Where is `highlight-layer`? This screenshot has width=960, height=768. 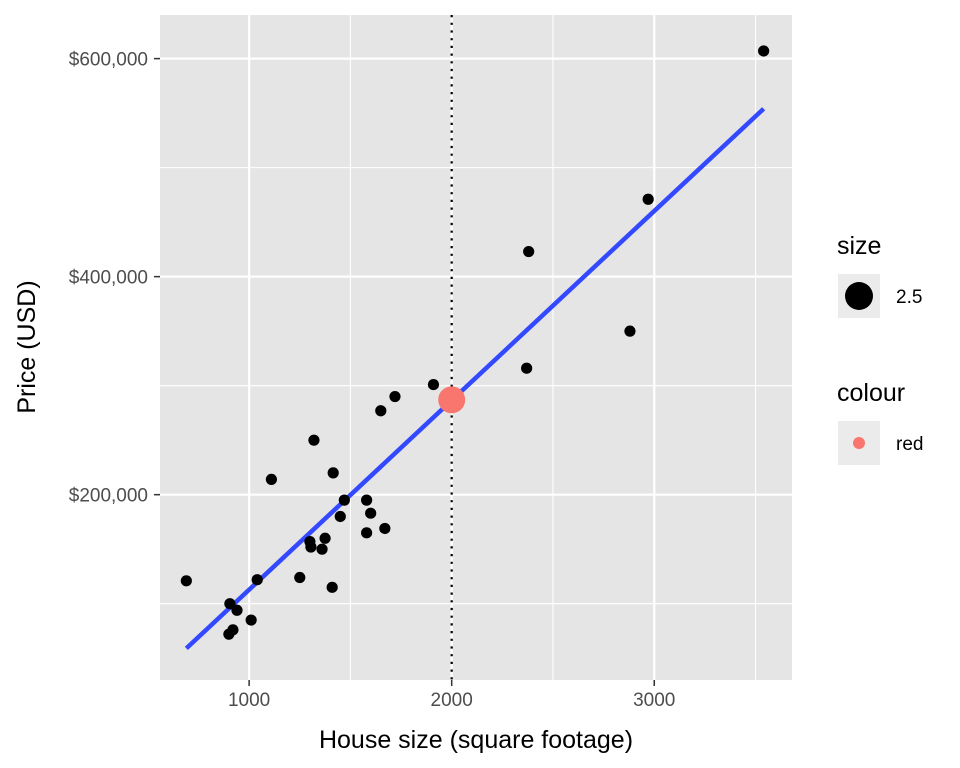
highlight-layer is located at coordinates (452, 400).